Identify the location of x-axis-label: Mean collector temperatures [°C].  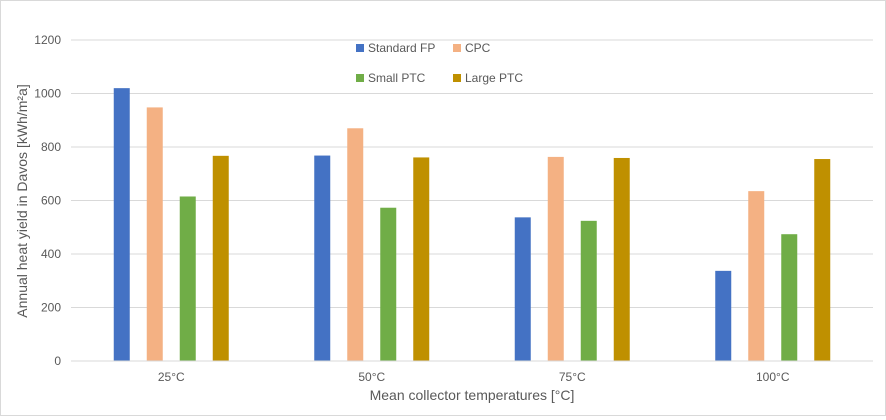
(472, 395).